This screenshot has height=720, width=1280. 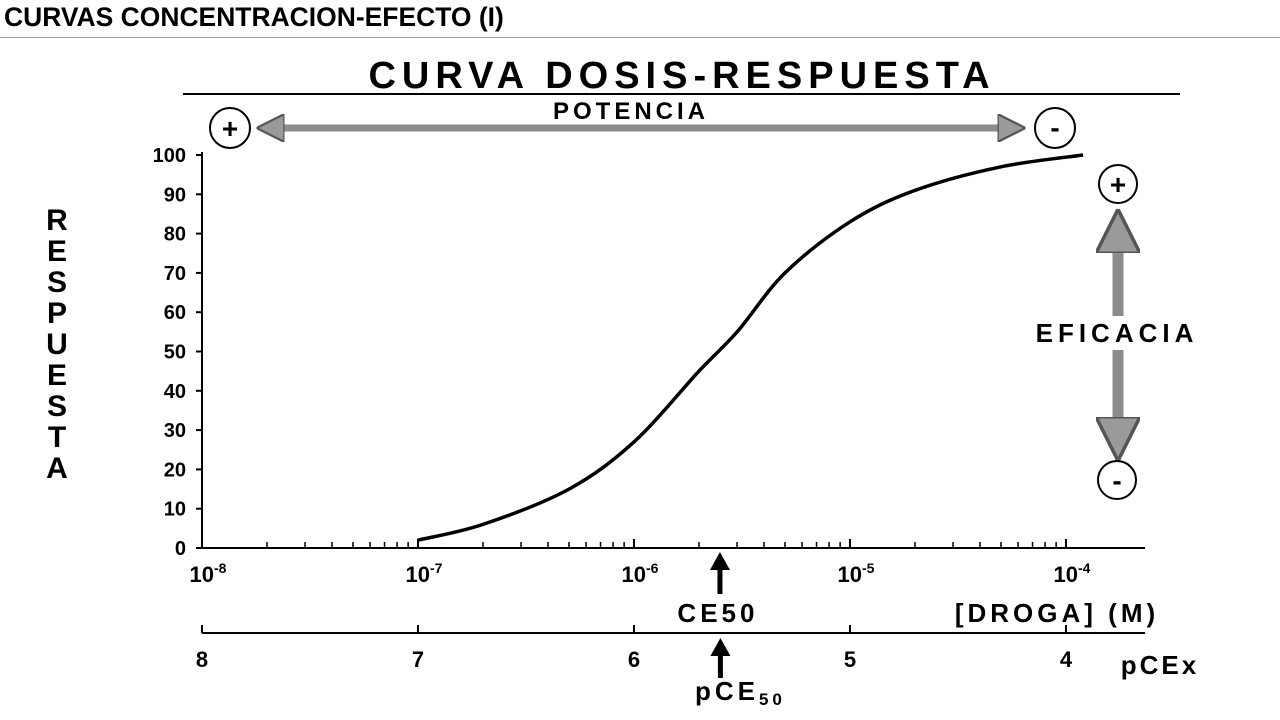 I want to click on ce50-arrowhead, so click(x=719, y=561).